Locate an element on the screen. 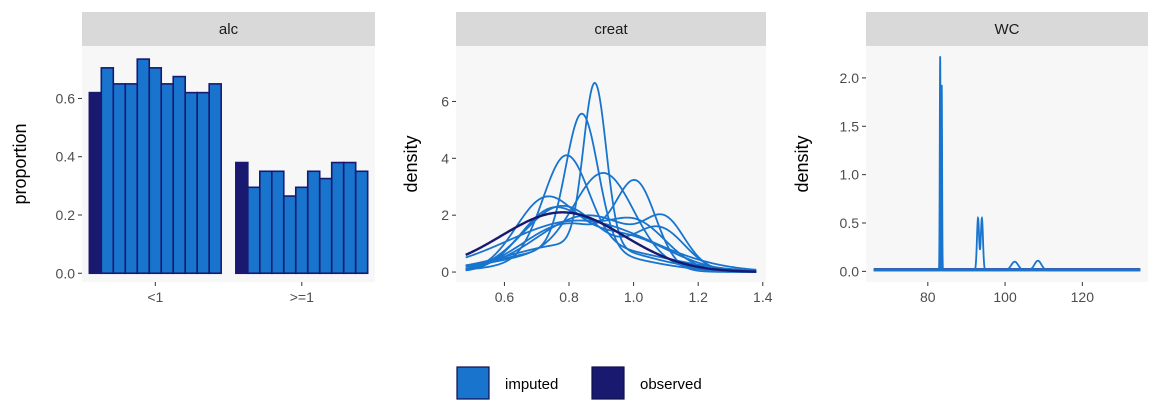 The image size is (1155, 401). y-tick-label: 1.5 is located at coordinates (850, 126).